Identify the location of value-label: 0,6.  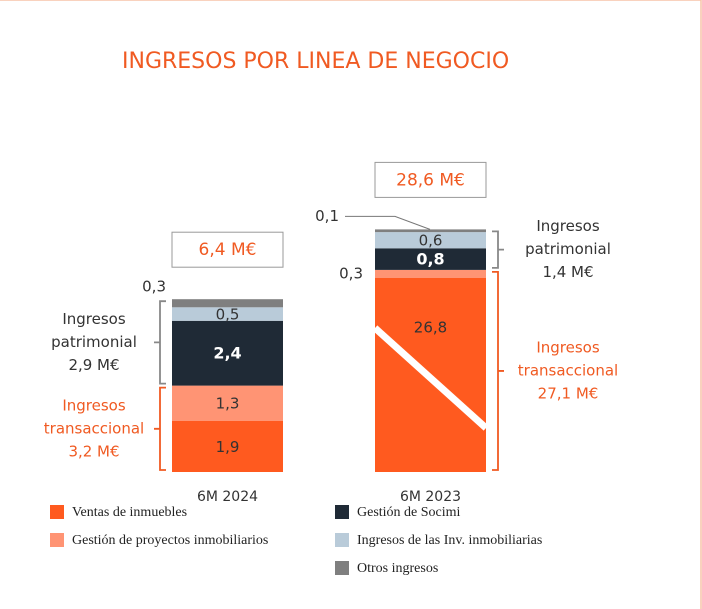
(431, 241).